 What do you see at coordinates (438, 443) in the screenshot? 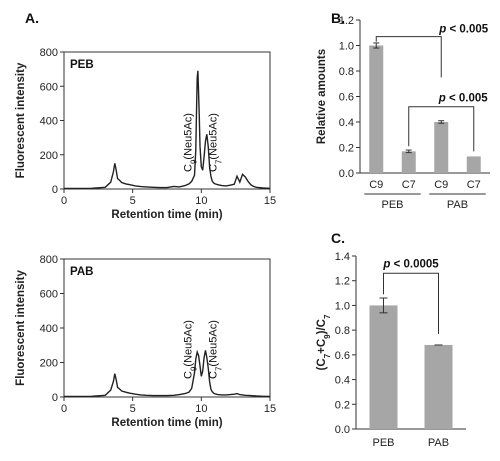
I see `category-label: PAB` at bounding box center [438, 443].